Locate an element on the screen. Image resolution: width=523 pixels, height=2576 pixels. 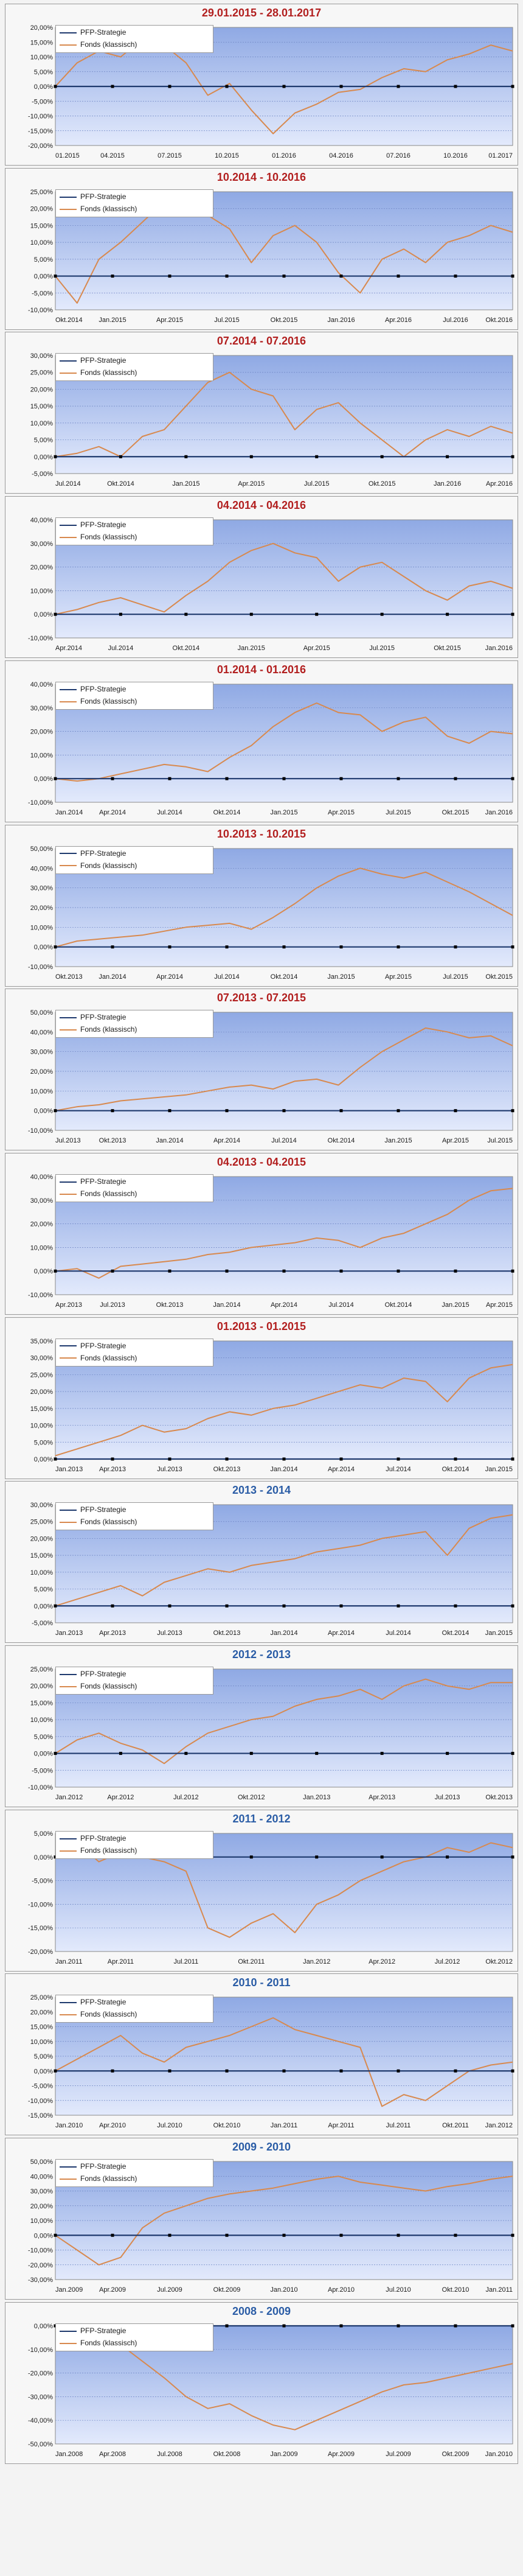
y-tick-label: -20,00% is located at coordinates (41, 1952).